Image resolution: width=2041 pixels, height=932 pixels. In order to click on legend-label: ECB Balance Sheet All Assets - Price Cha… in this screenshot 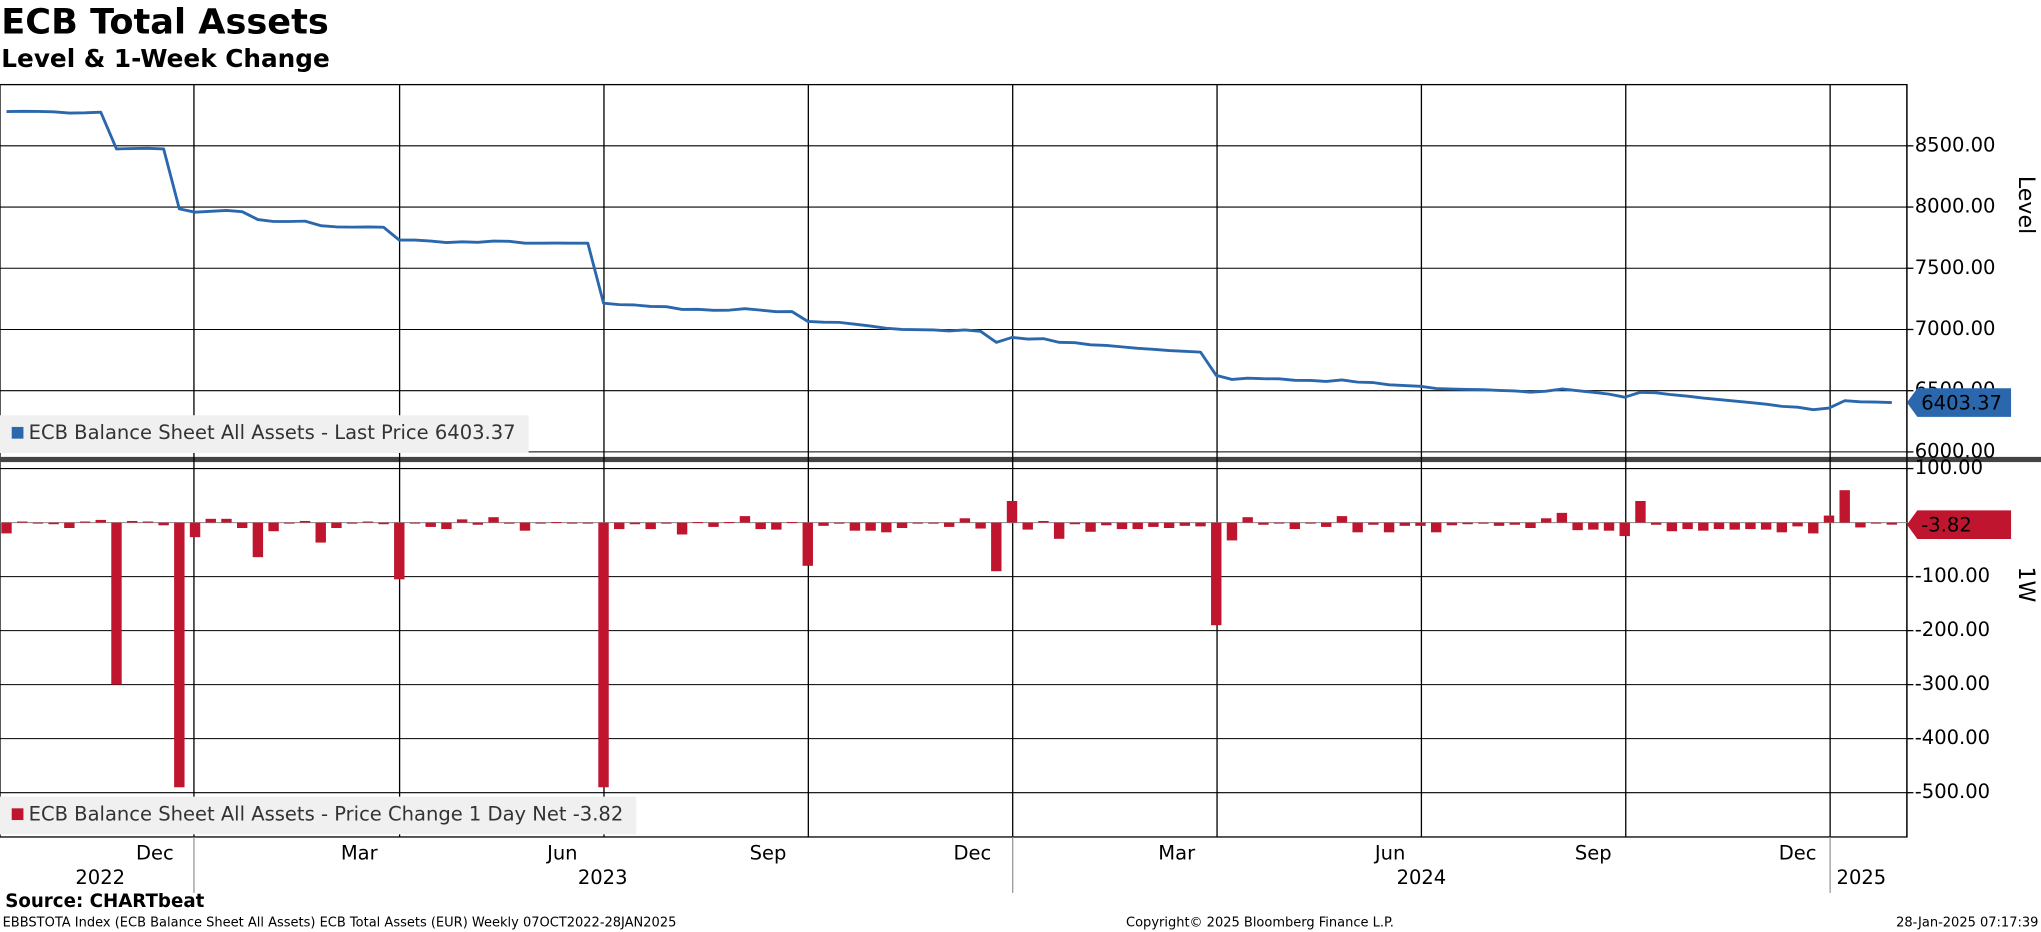, I will do `click(326, 813)`.